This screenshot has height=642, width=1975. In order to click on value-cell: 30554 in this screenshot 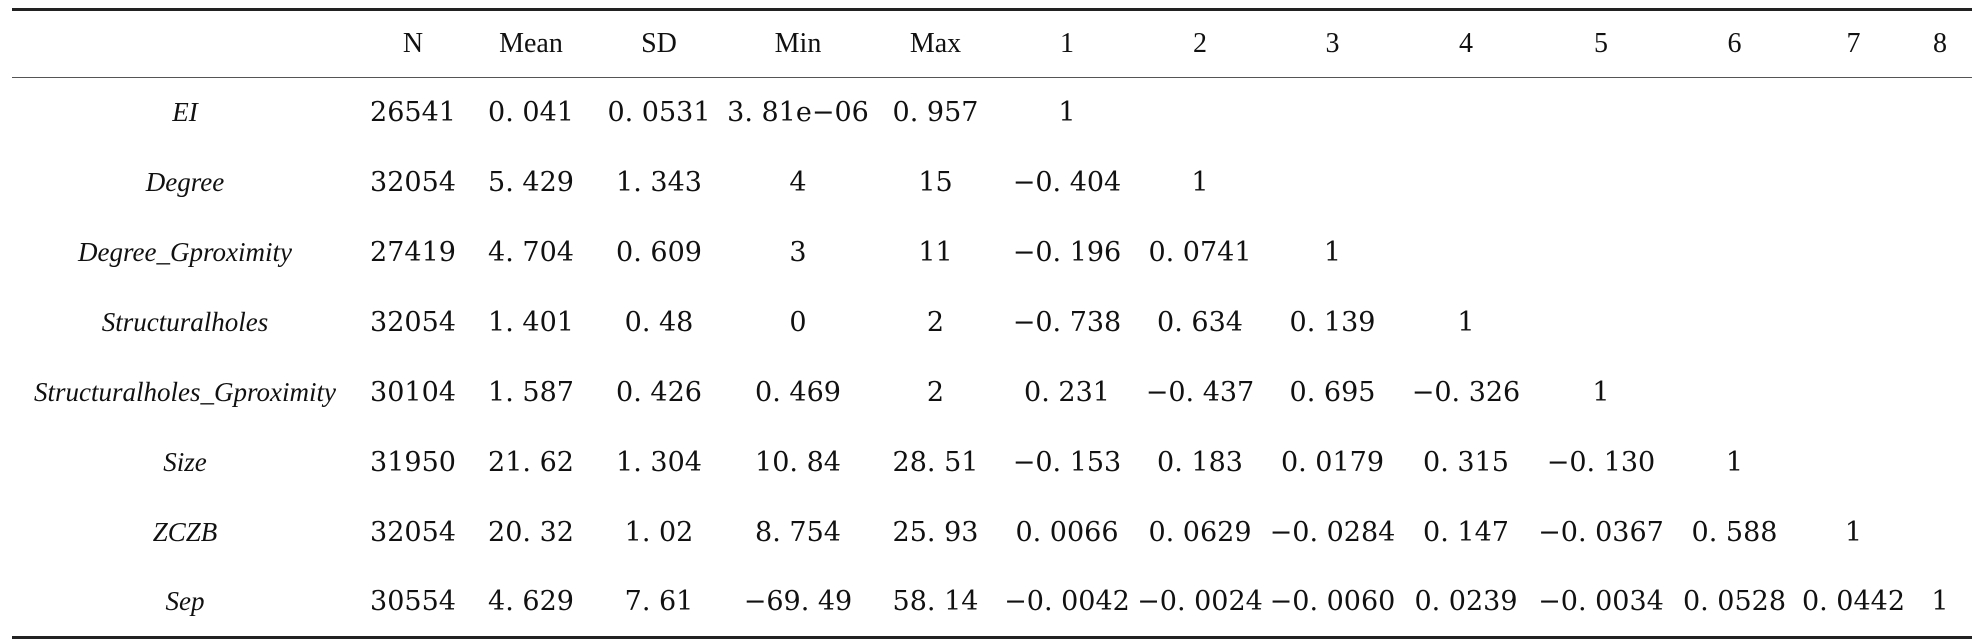, I will do `click(413, 602)`.